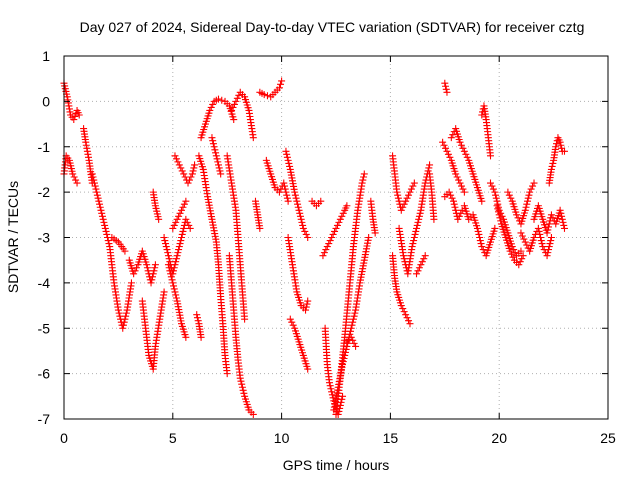 The image size is (640, 480). I want to click on y-tick-label: -3, so click(44, 238).